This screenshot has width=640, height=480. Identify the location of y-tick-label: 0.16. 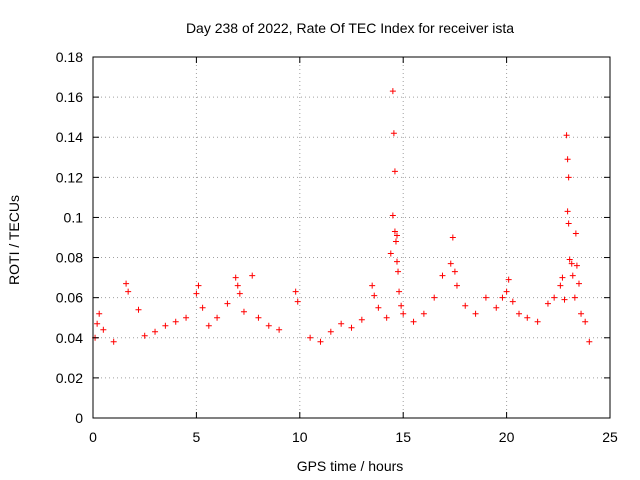
(69, 97).